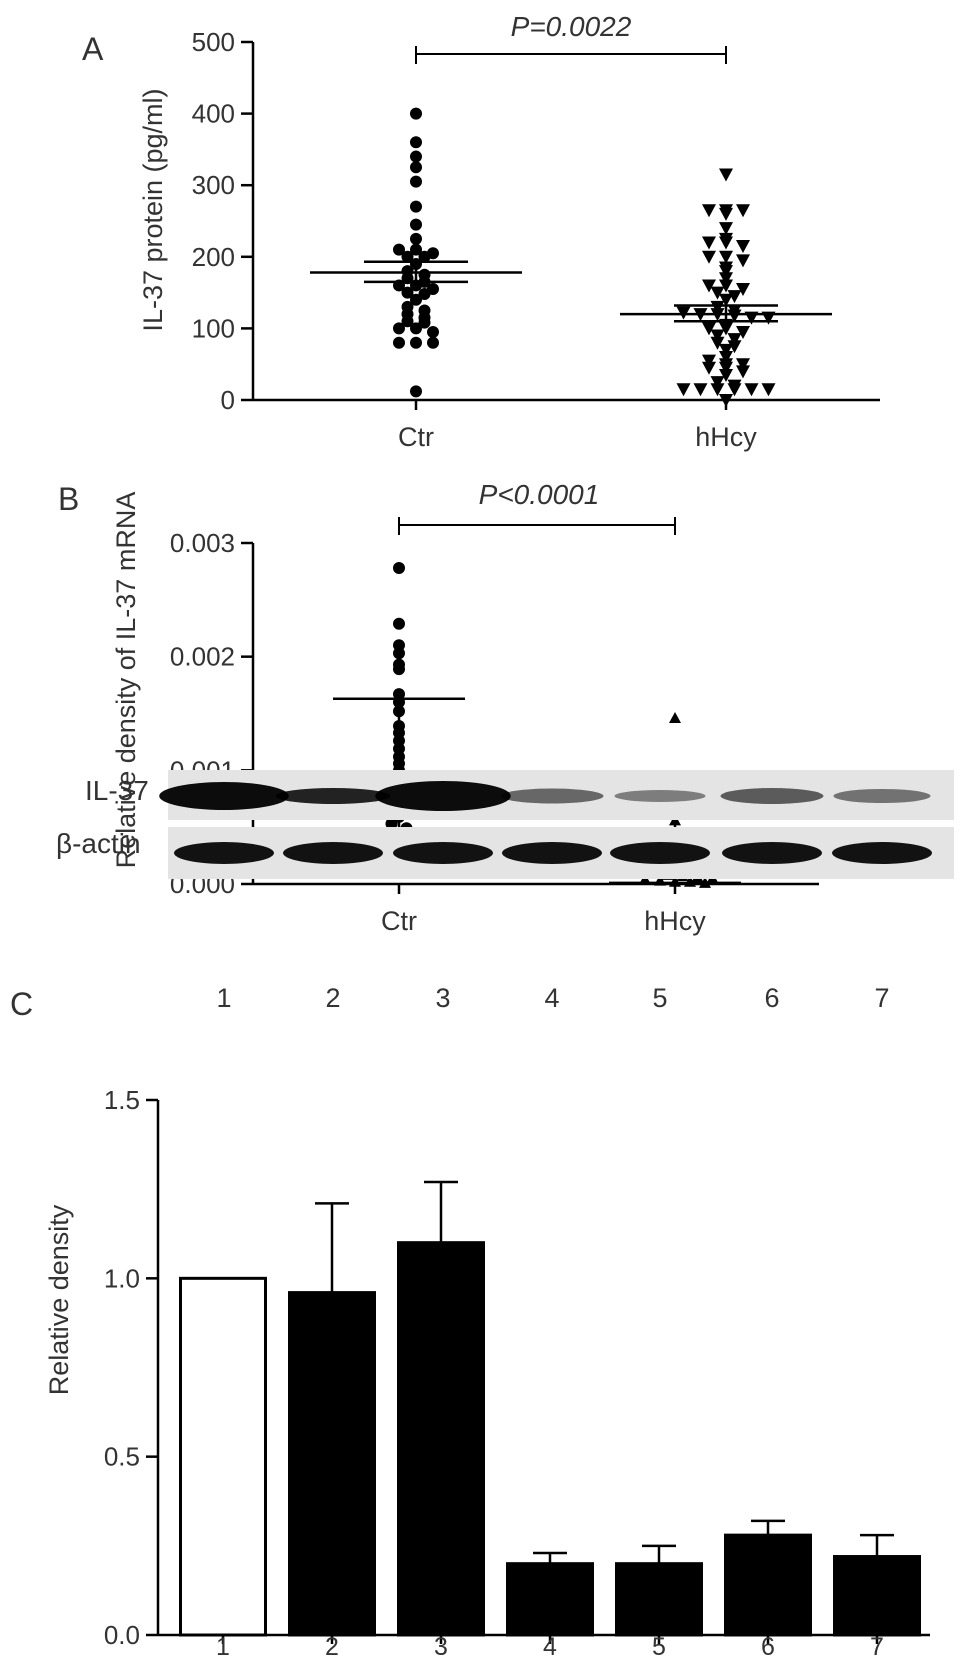 This screenshot has height=1660, width=969. I want to click on panel-c-x-tick-label: 2, so click(332, 1646).